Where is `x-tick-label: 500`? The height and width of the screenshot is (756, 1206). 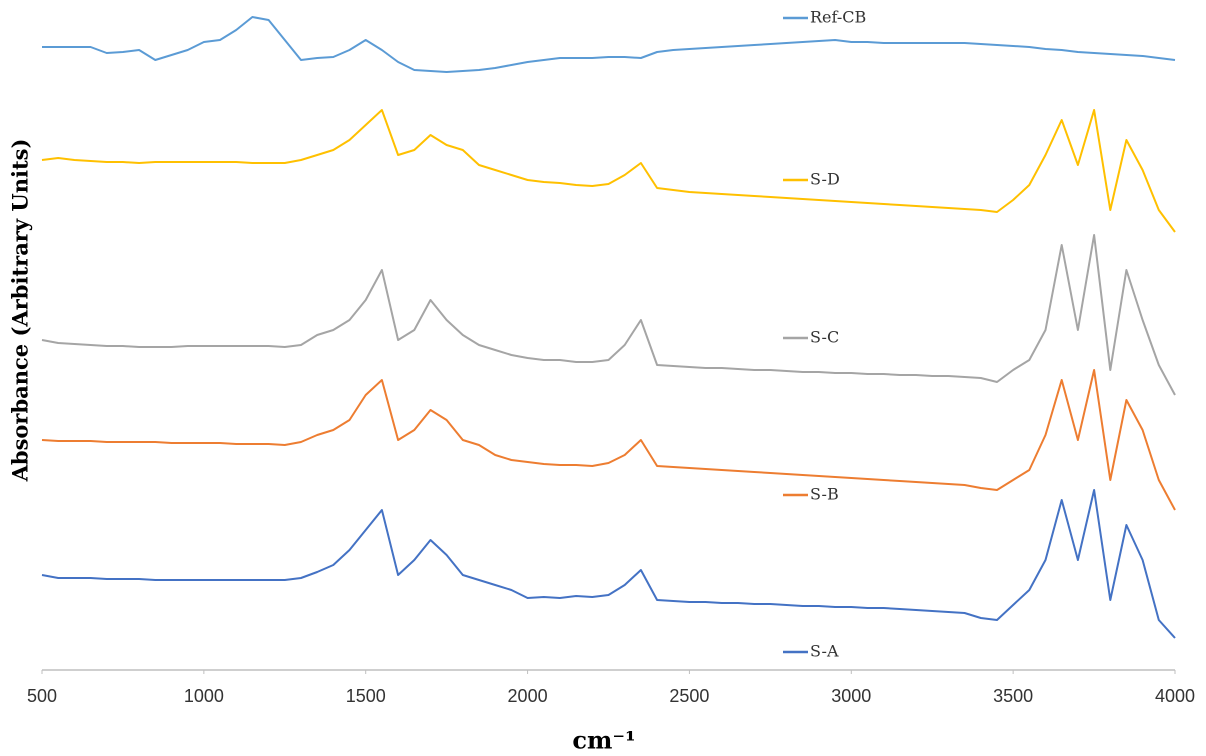
x-tick-label: 500 is located at coordinates (42, 696).